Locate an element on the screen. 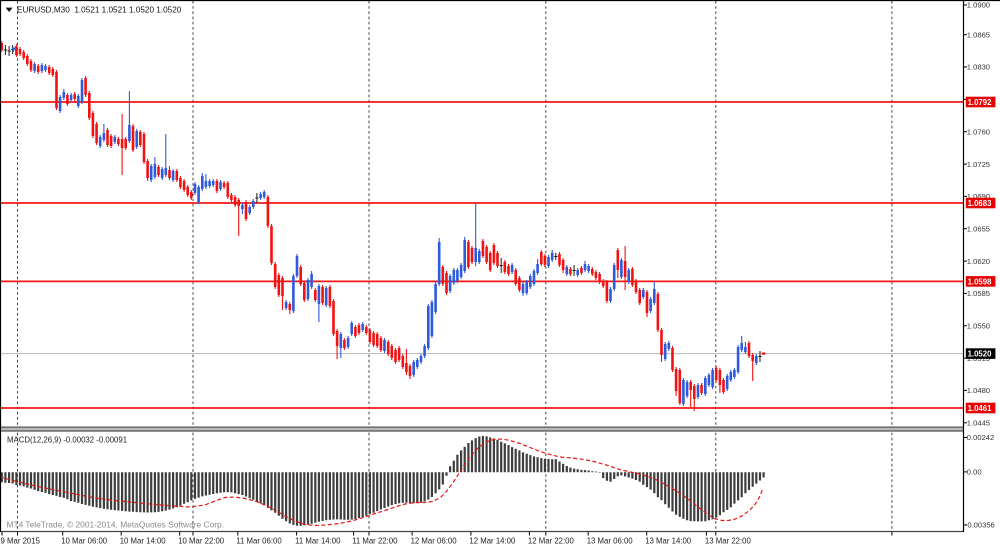 The width and height of the screenshot is (1000, 548). svg-text: 1.0683 is located at coordinates (980, 203).